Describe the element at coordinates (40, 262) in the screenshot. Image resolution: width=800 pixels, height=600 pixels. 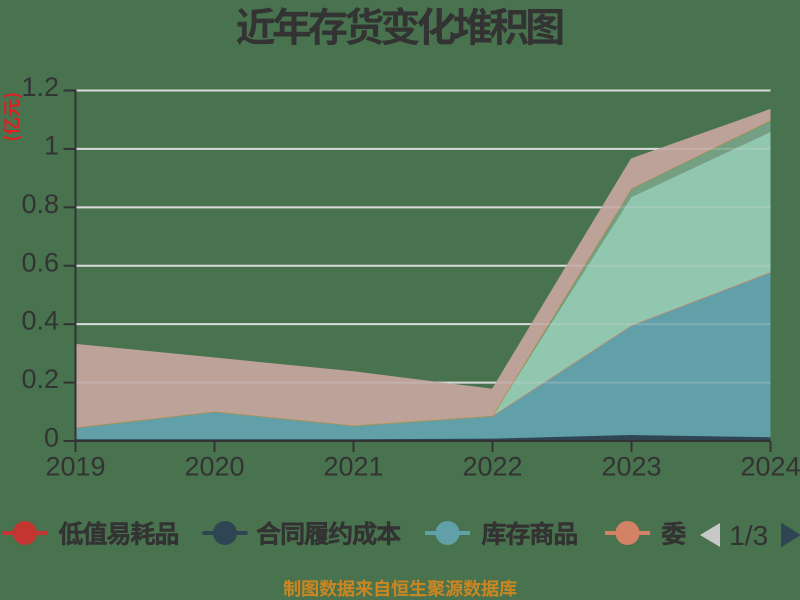
I see `svg-text: 0.6` at that location.